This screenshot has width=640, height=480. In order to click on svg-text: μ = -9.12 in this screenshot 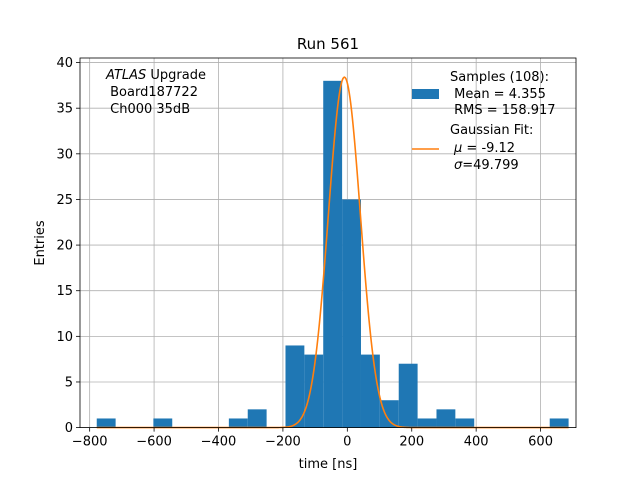, I will do `click(484, 148)`.